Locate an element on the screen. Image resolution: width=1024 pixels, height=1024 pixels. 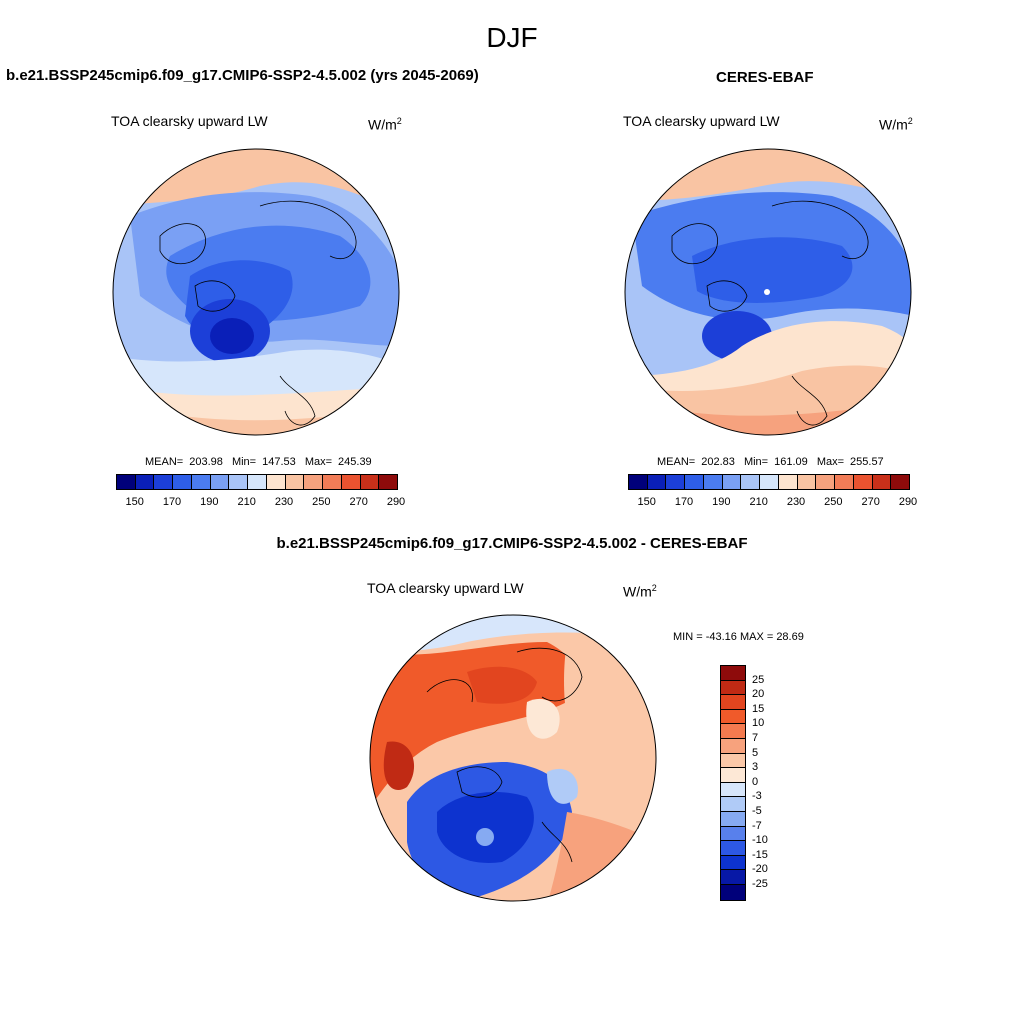
diff-minmax: MIN = -43.16 MAX = 28.69 is located at coordinates (738, 637).